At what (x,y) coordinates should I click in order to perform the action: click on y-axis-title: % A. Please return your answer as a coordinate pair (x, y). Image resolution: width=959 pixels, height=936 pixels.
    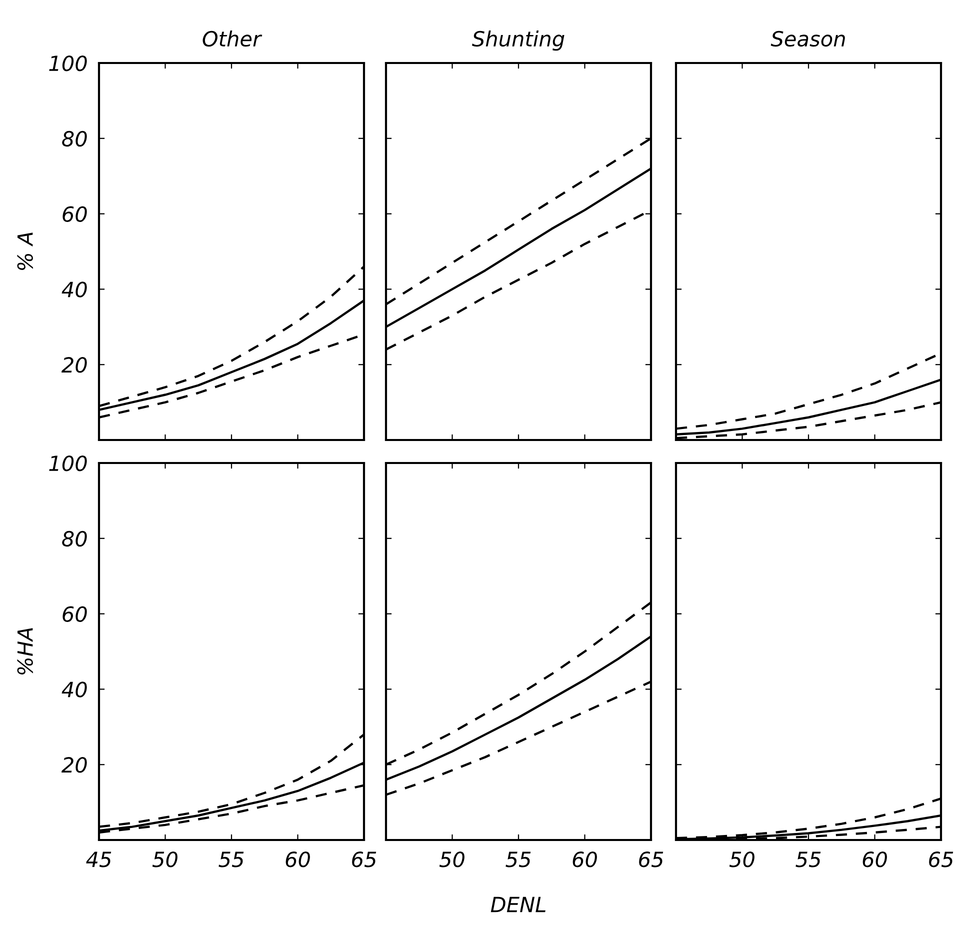
    Looking at the image, I should click on (25, 251).